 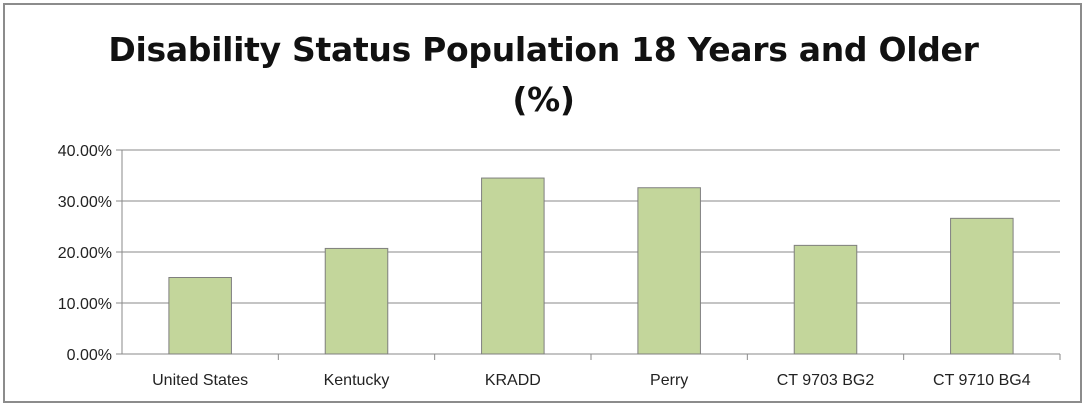 What do you see at coordinates (85, 253) in the screenshot?
I see `y-tick-label: 20.00%` at bounding box center [85, 253].